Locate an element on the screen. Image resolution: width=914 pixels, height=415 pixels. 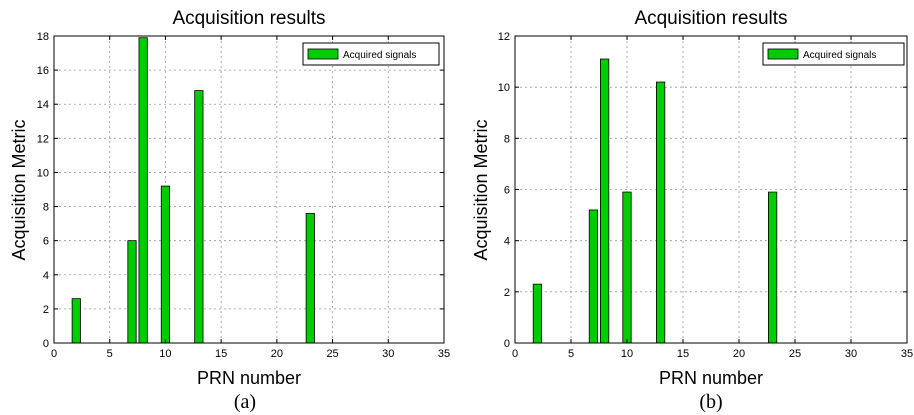
panel-caption: (a) is located at coordinates (245, 402).